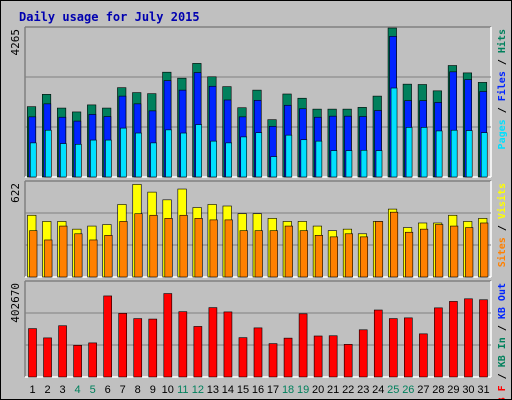 The image size is (512, 400). What do you see at coordinates (483, 390) in the screenshot?
I see `x-tick-label: 31` at bounding box center [483, 390].